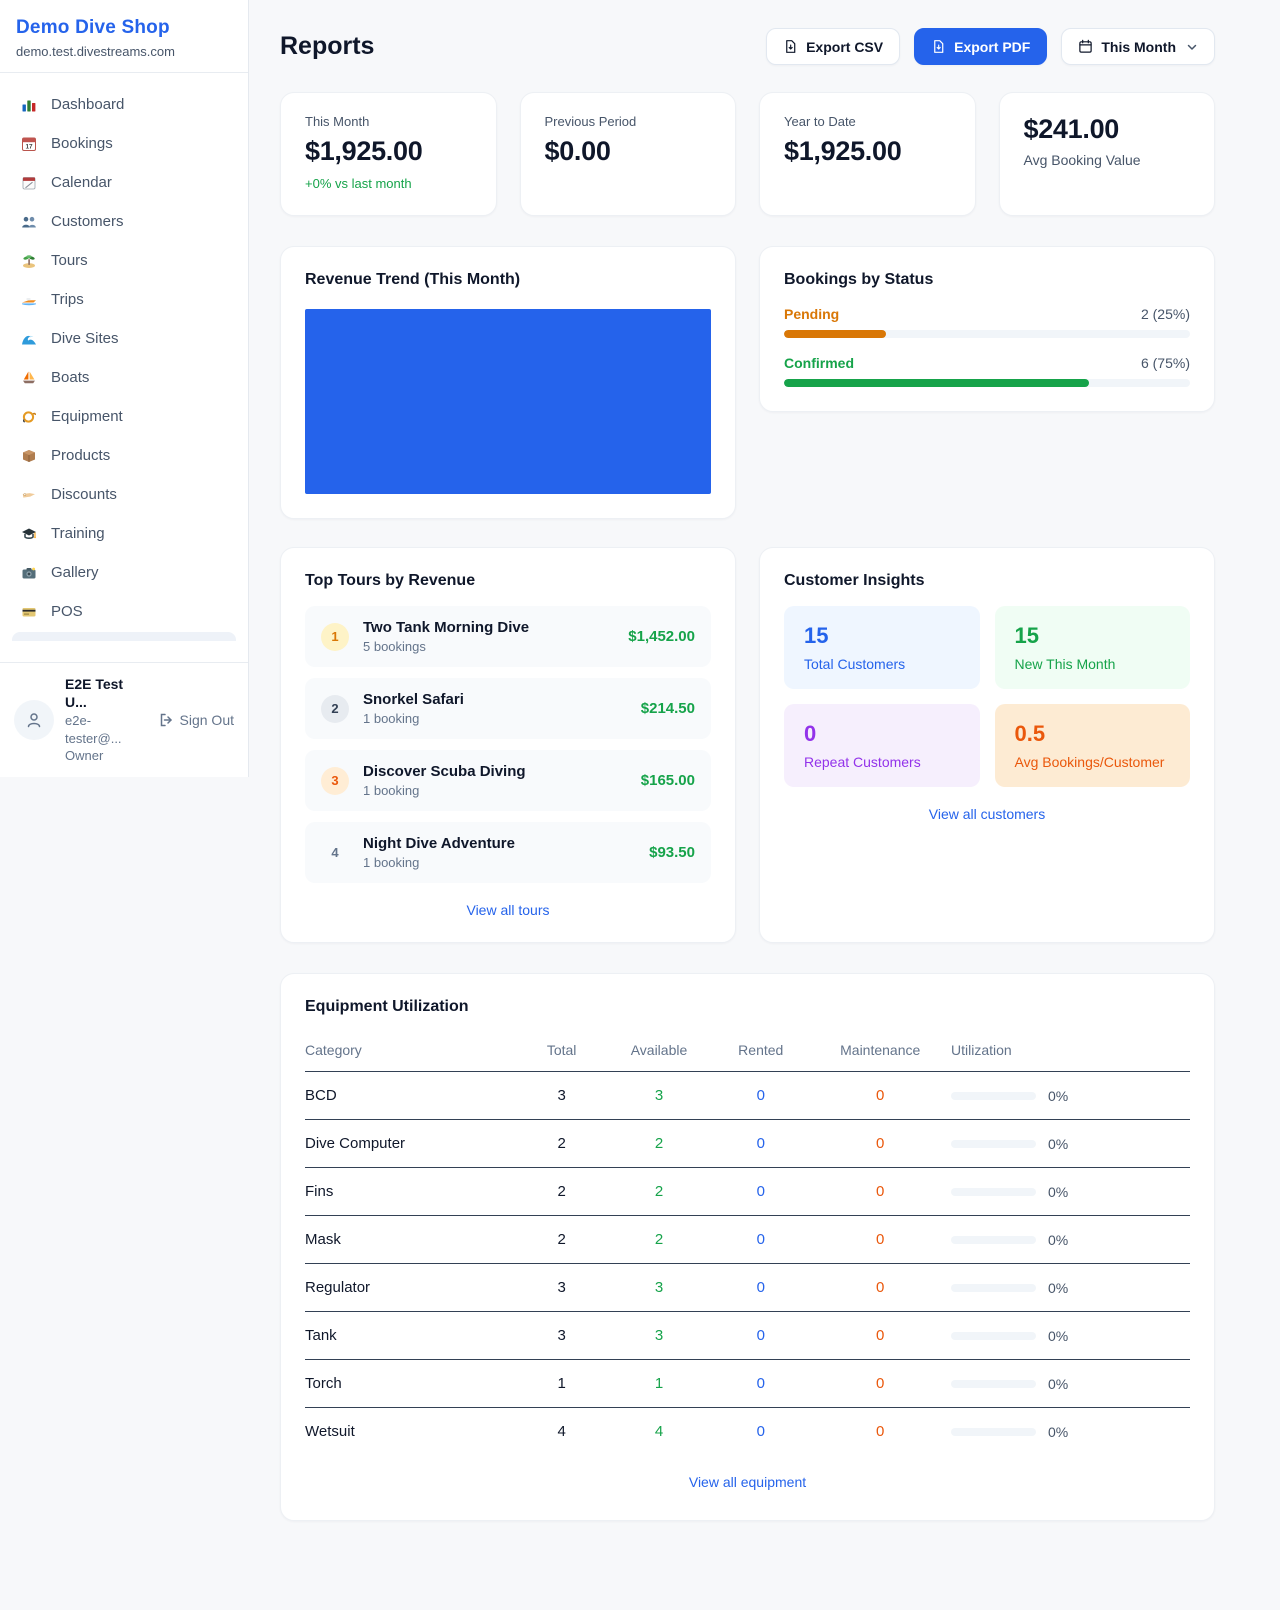 This screenshot has height=1610, width=1280. Describe the element at coordinates (81, 182) in the screenshot. I see `sidebar-item-label: Calendar` at that location.